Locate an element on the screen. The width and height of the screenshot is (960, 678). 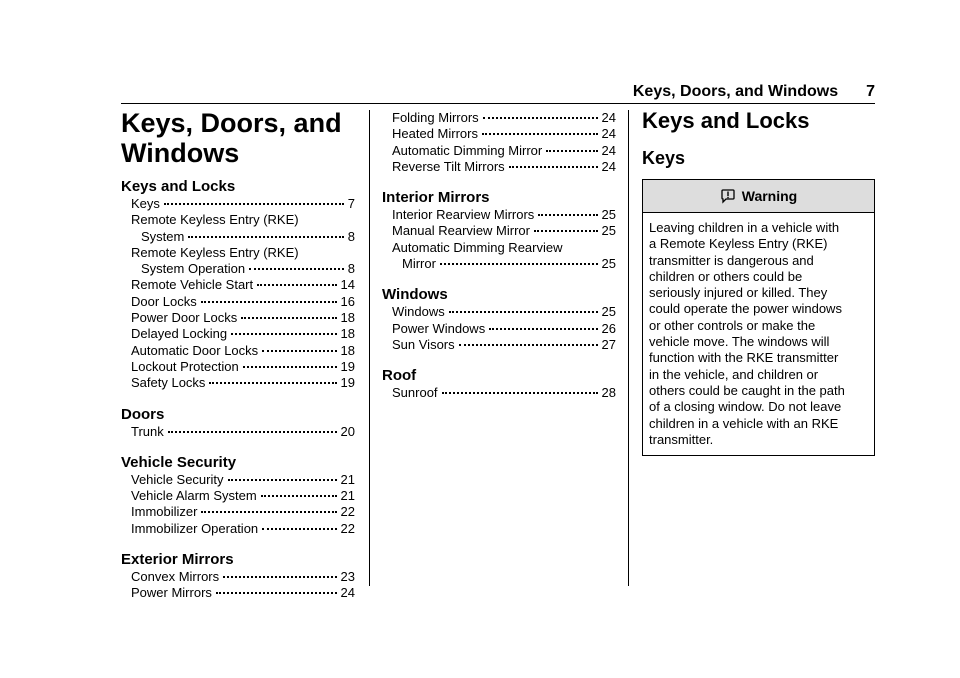
warning-text-line: of a closing window. Do not leave is located at coordinates (745, 407).